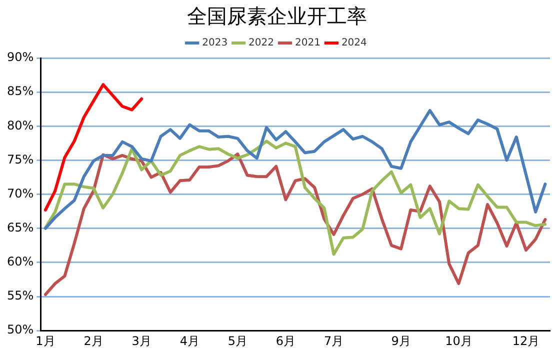 The height and width of the screenshot is (355, 560). Describe the element at coordinates (20, 91) in the screenshot. I see `y-tick-label: 85%` at that location.